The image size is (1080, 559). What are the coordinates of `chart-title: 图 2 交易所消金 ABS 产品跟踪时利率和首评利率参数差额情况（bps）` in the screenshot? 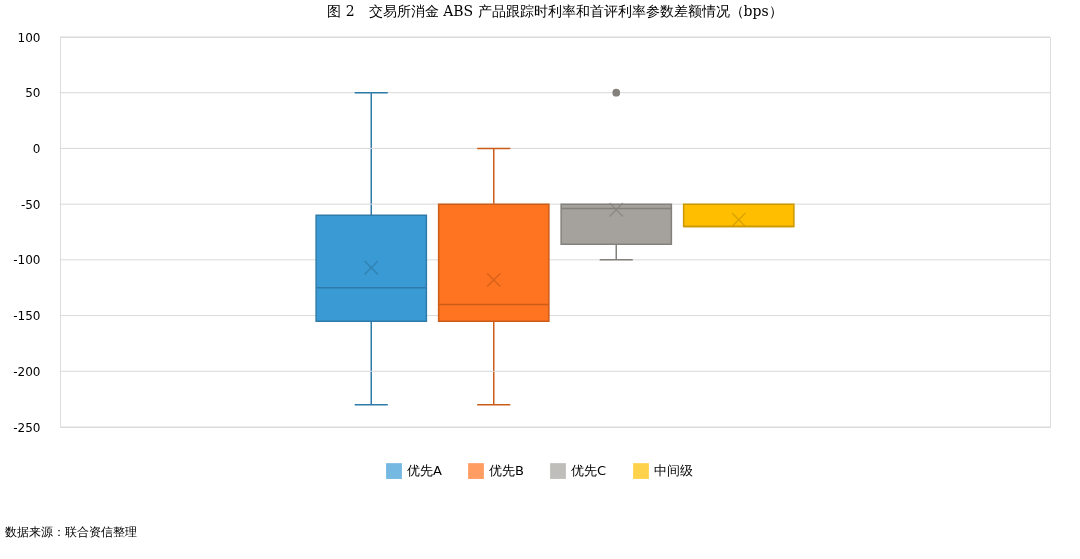 It's located at (555, 11).